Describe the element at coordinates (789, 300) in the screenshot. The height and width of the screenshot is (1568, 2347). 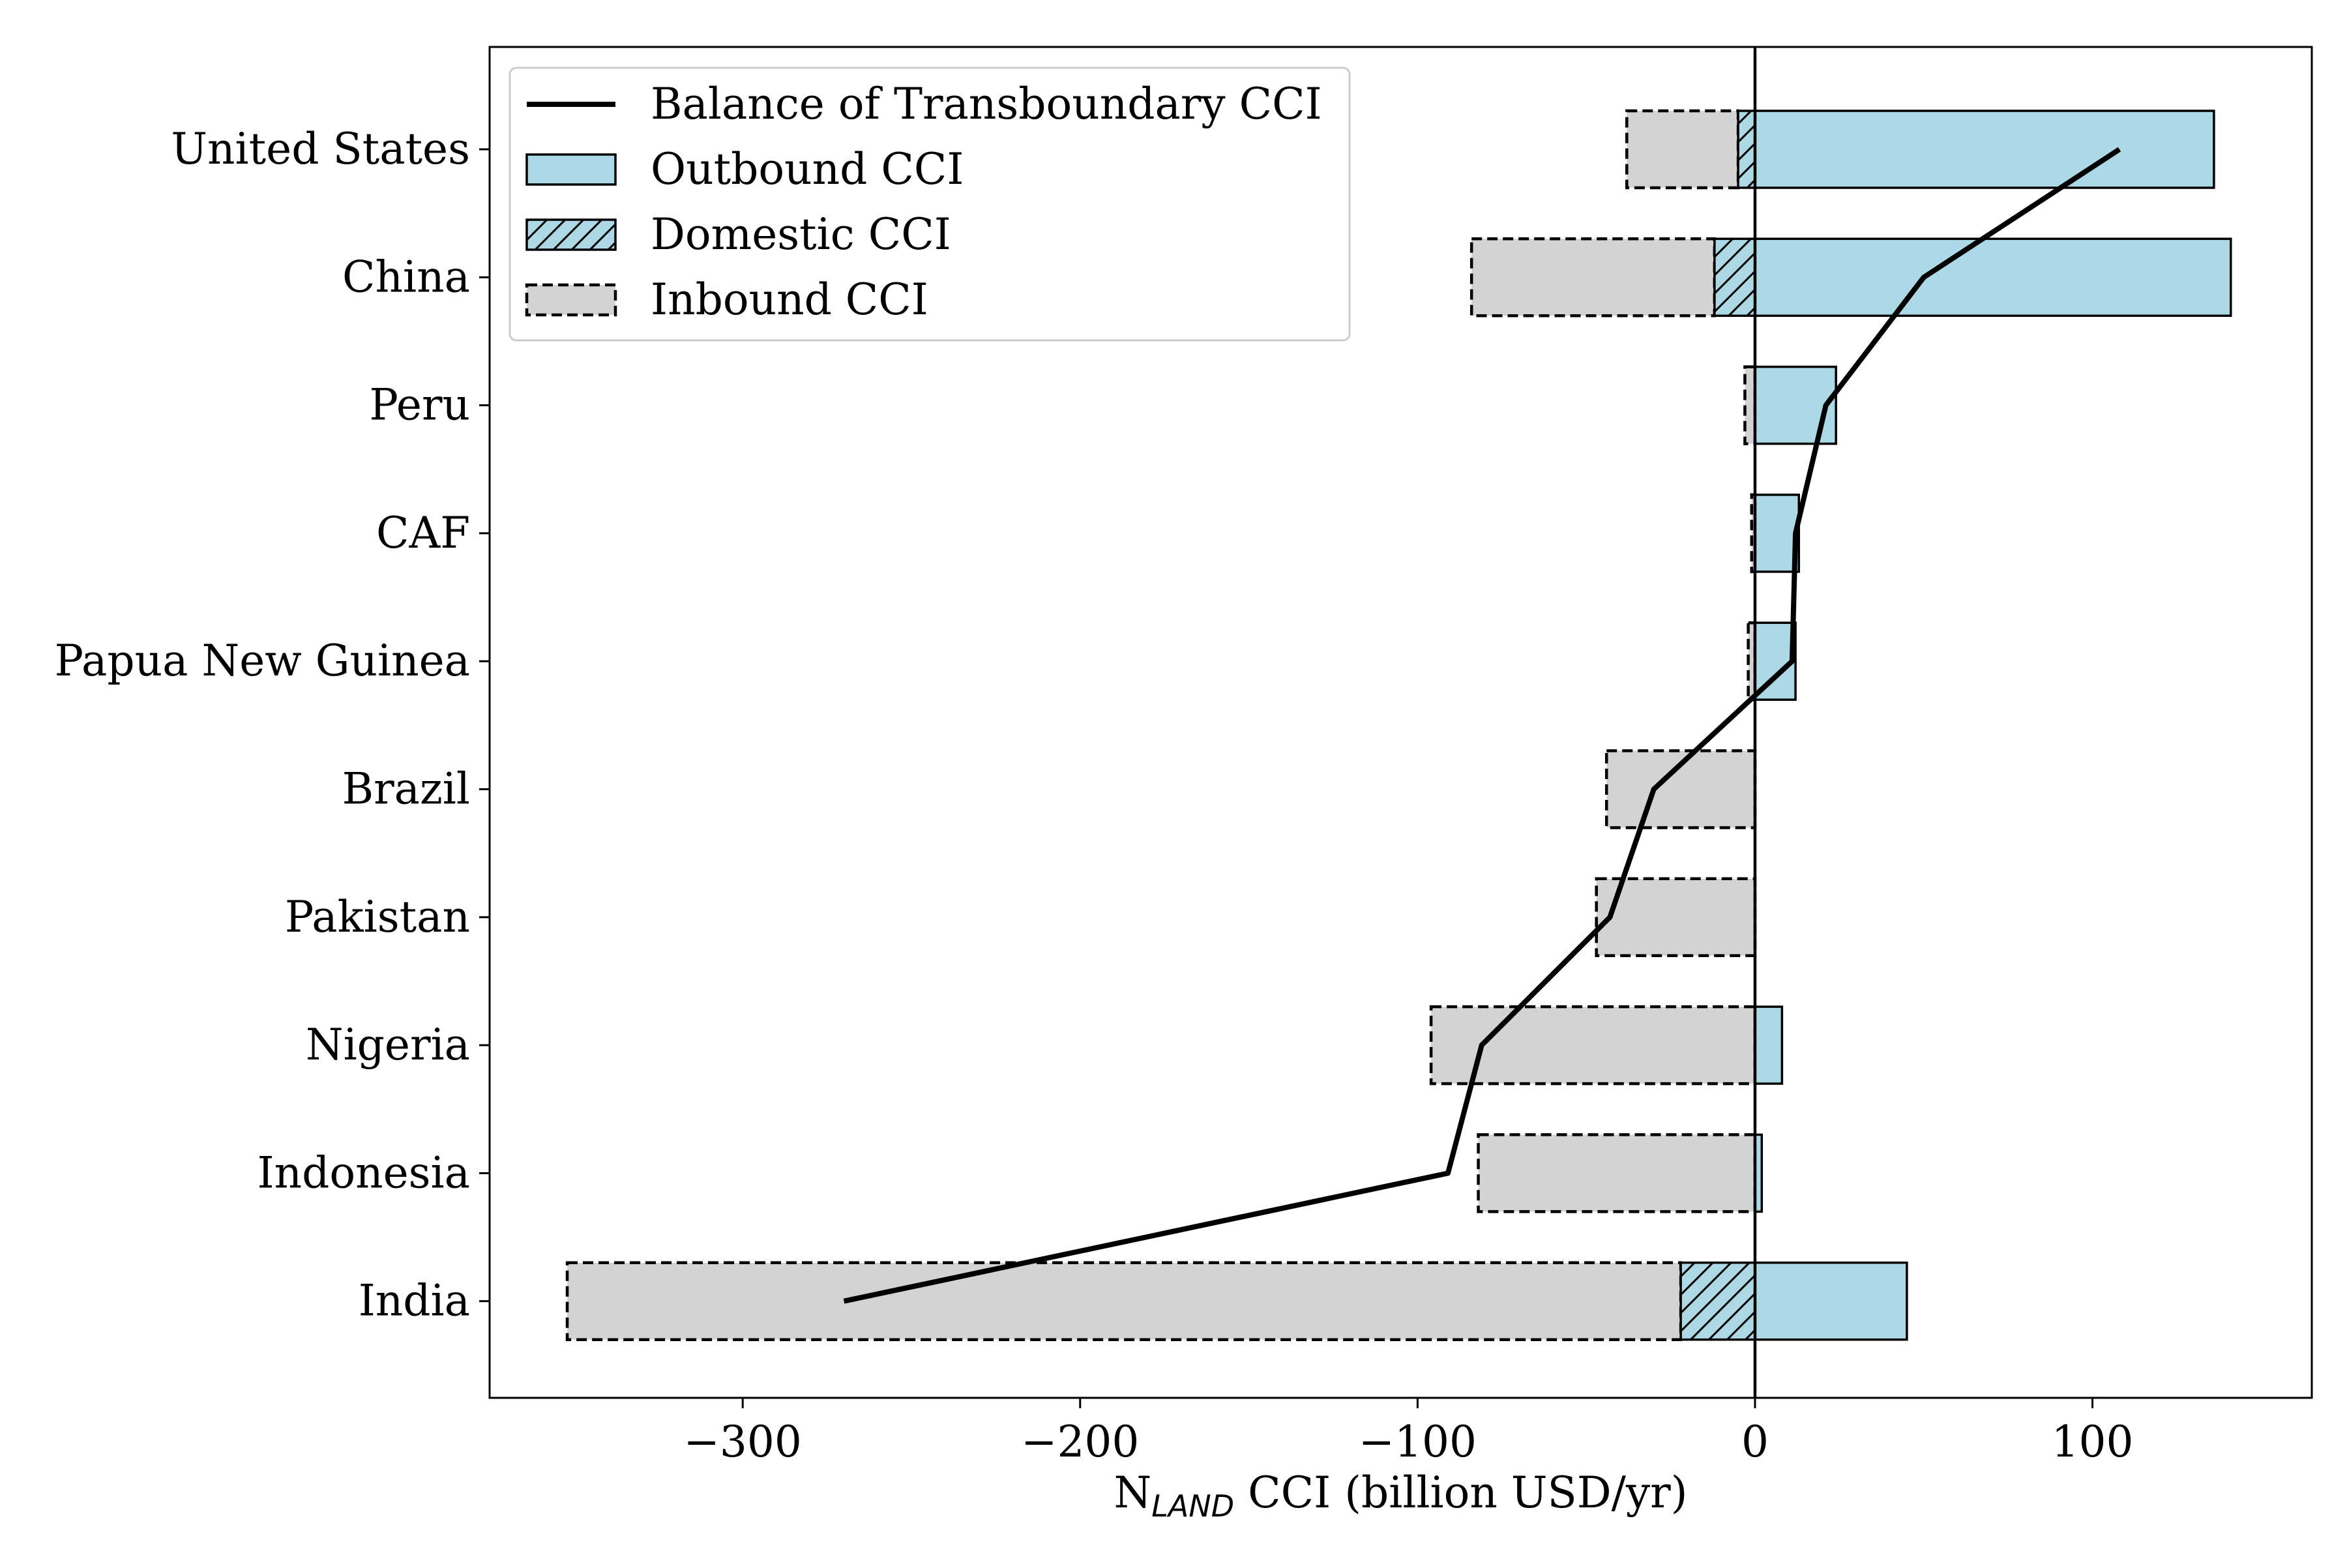
I see `legend-label: Inbound CCI` at that location.